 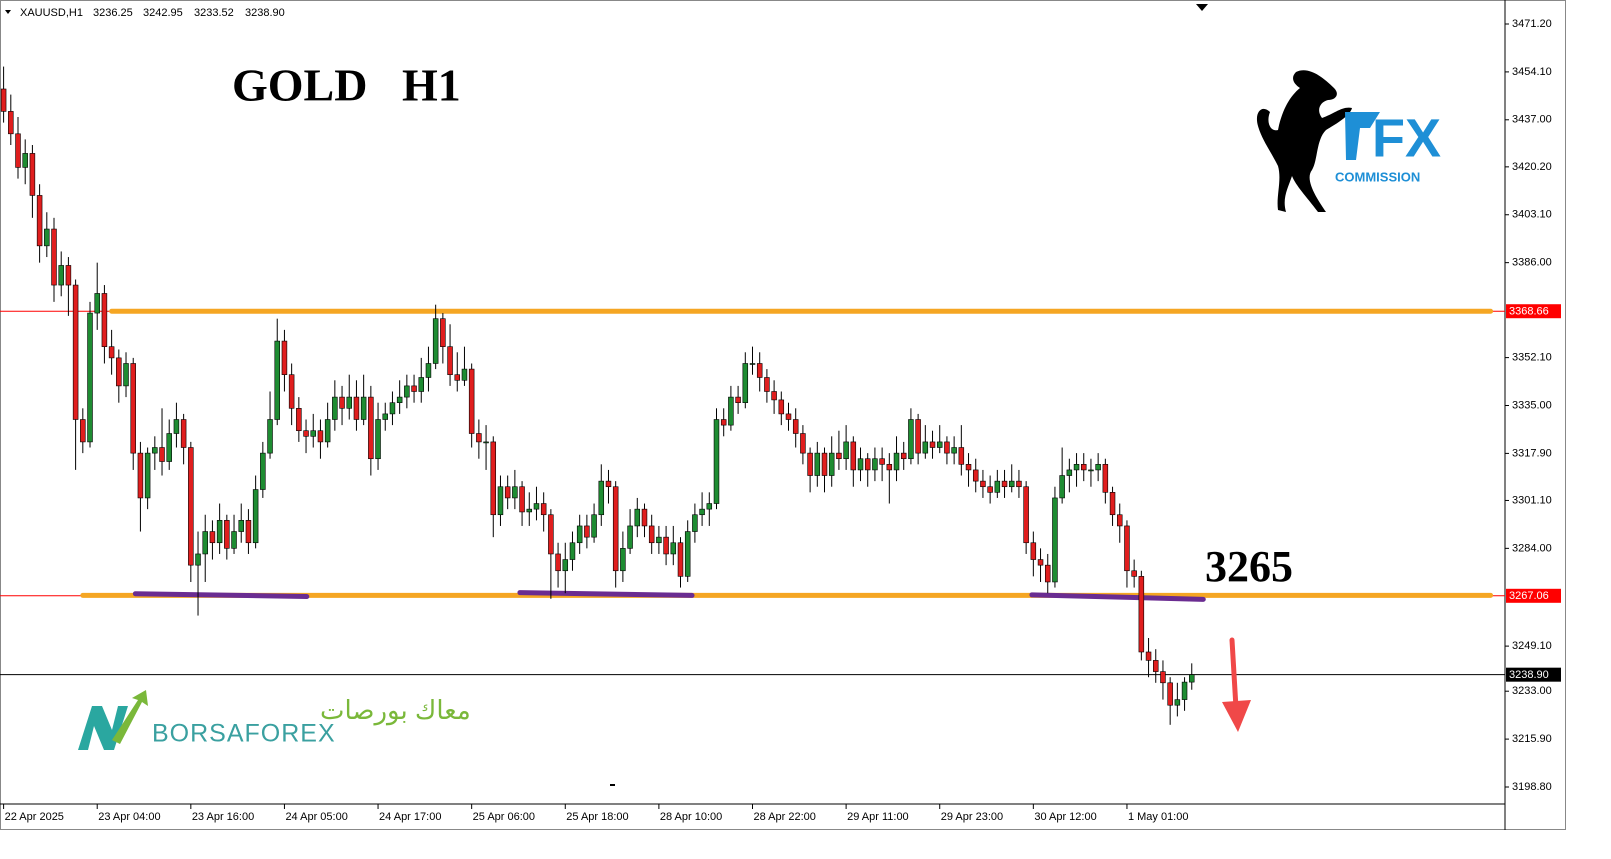 What do you see at coordinates (1532, 646) in the screenshot?
I see `y-tick-label: 3249.10` at bounding box center [1532, 646].